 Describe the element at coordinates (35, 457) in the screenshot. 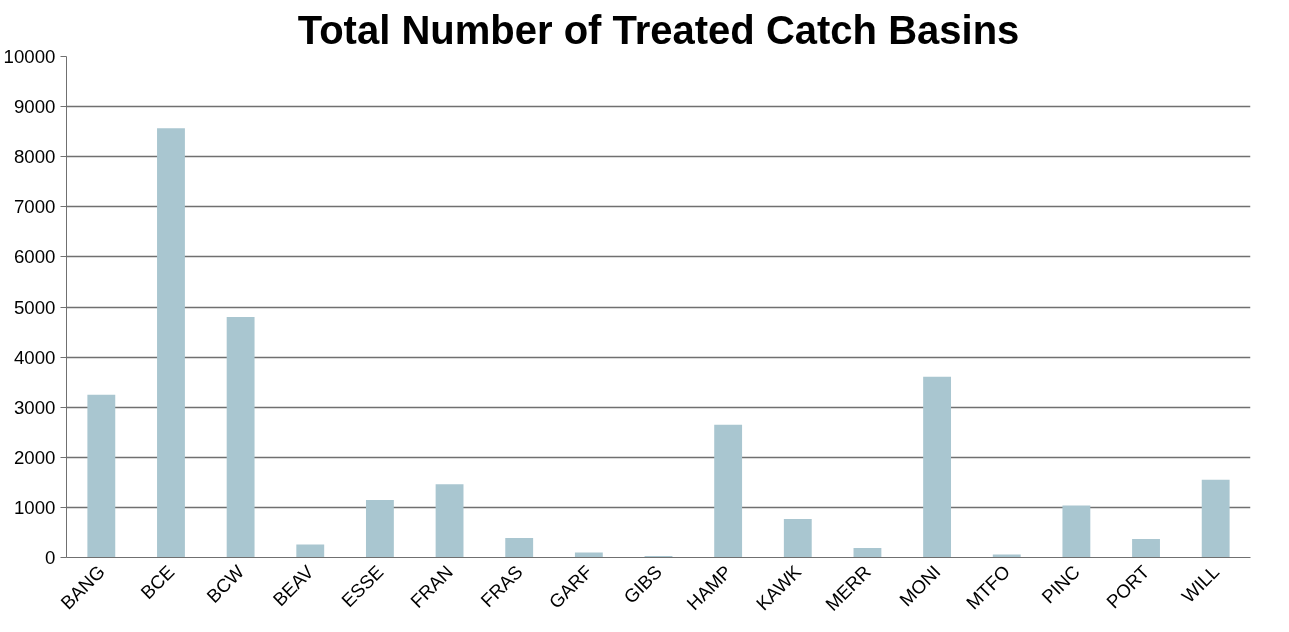

I see `y-tick-label: 2000` at that location.